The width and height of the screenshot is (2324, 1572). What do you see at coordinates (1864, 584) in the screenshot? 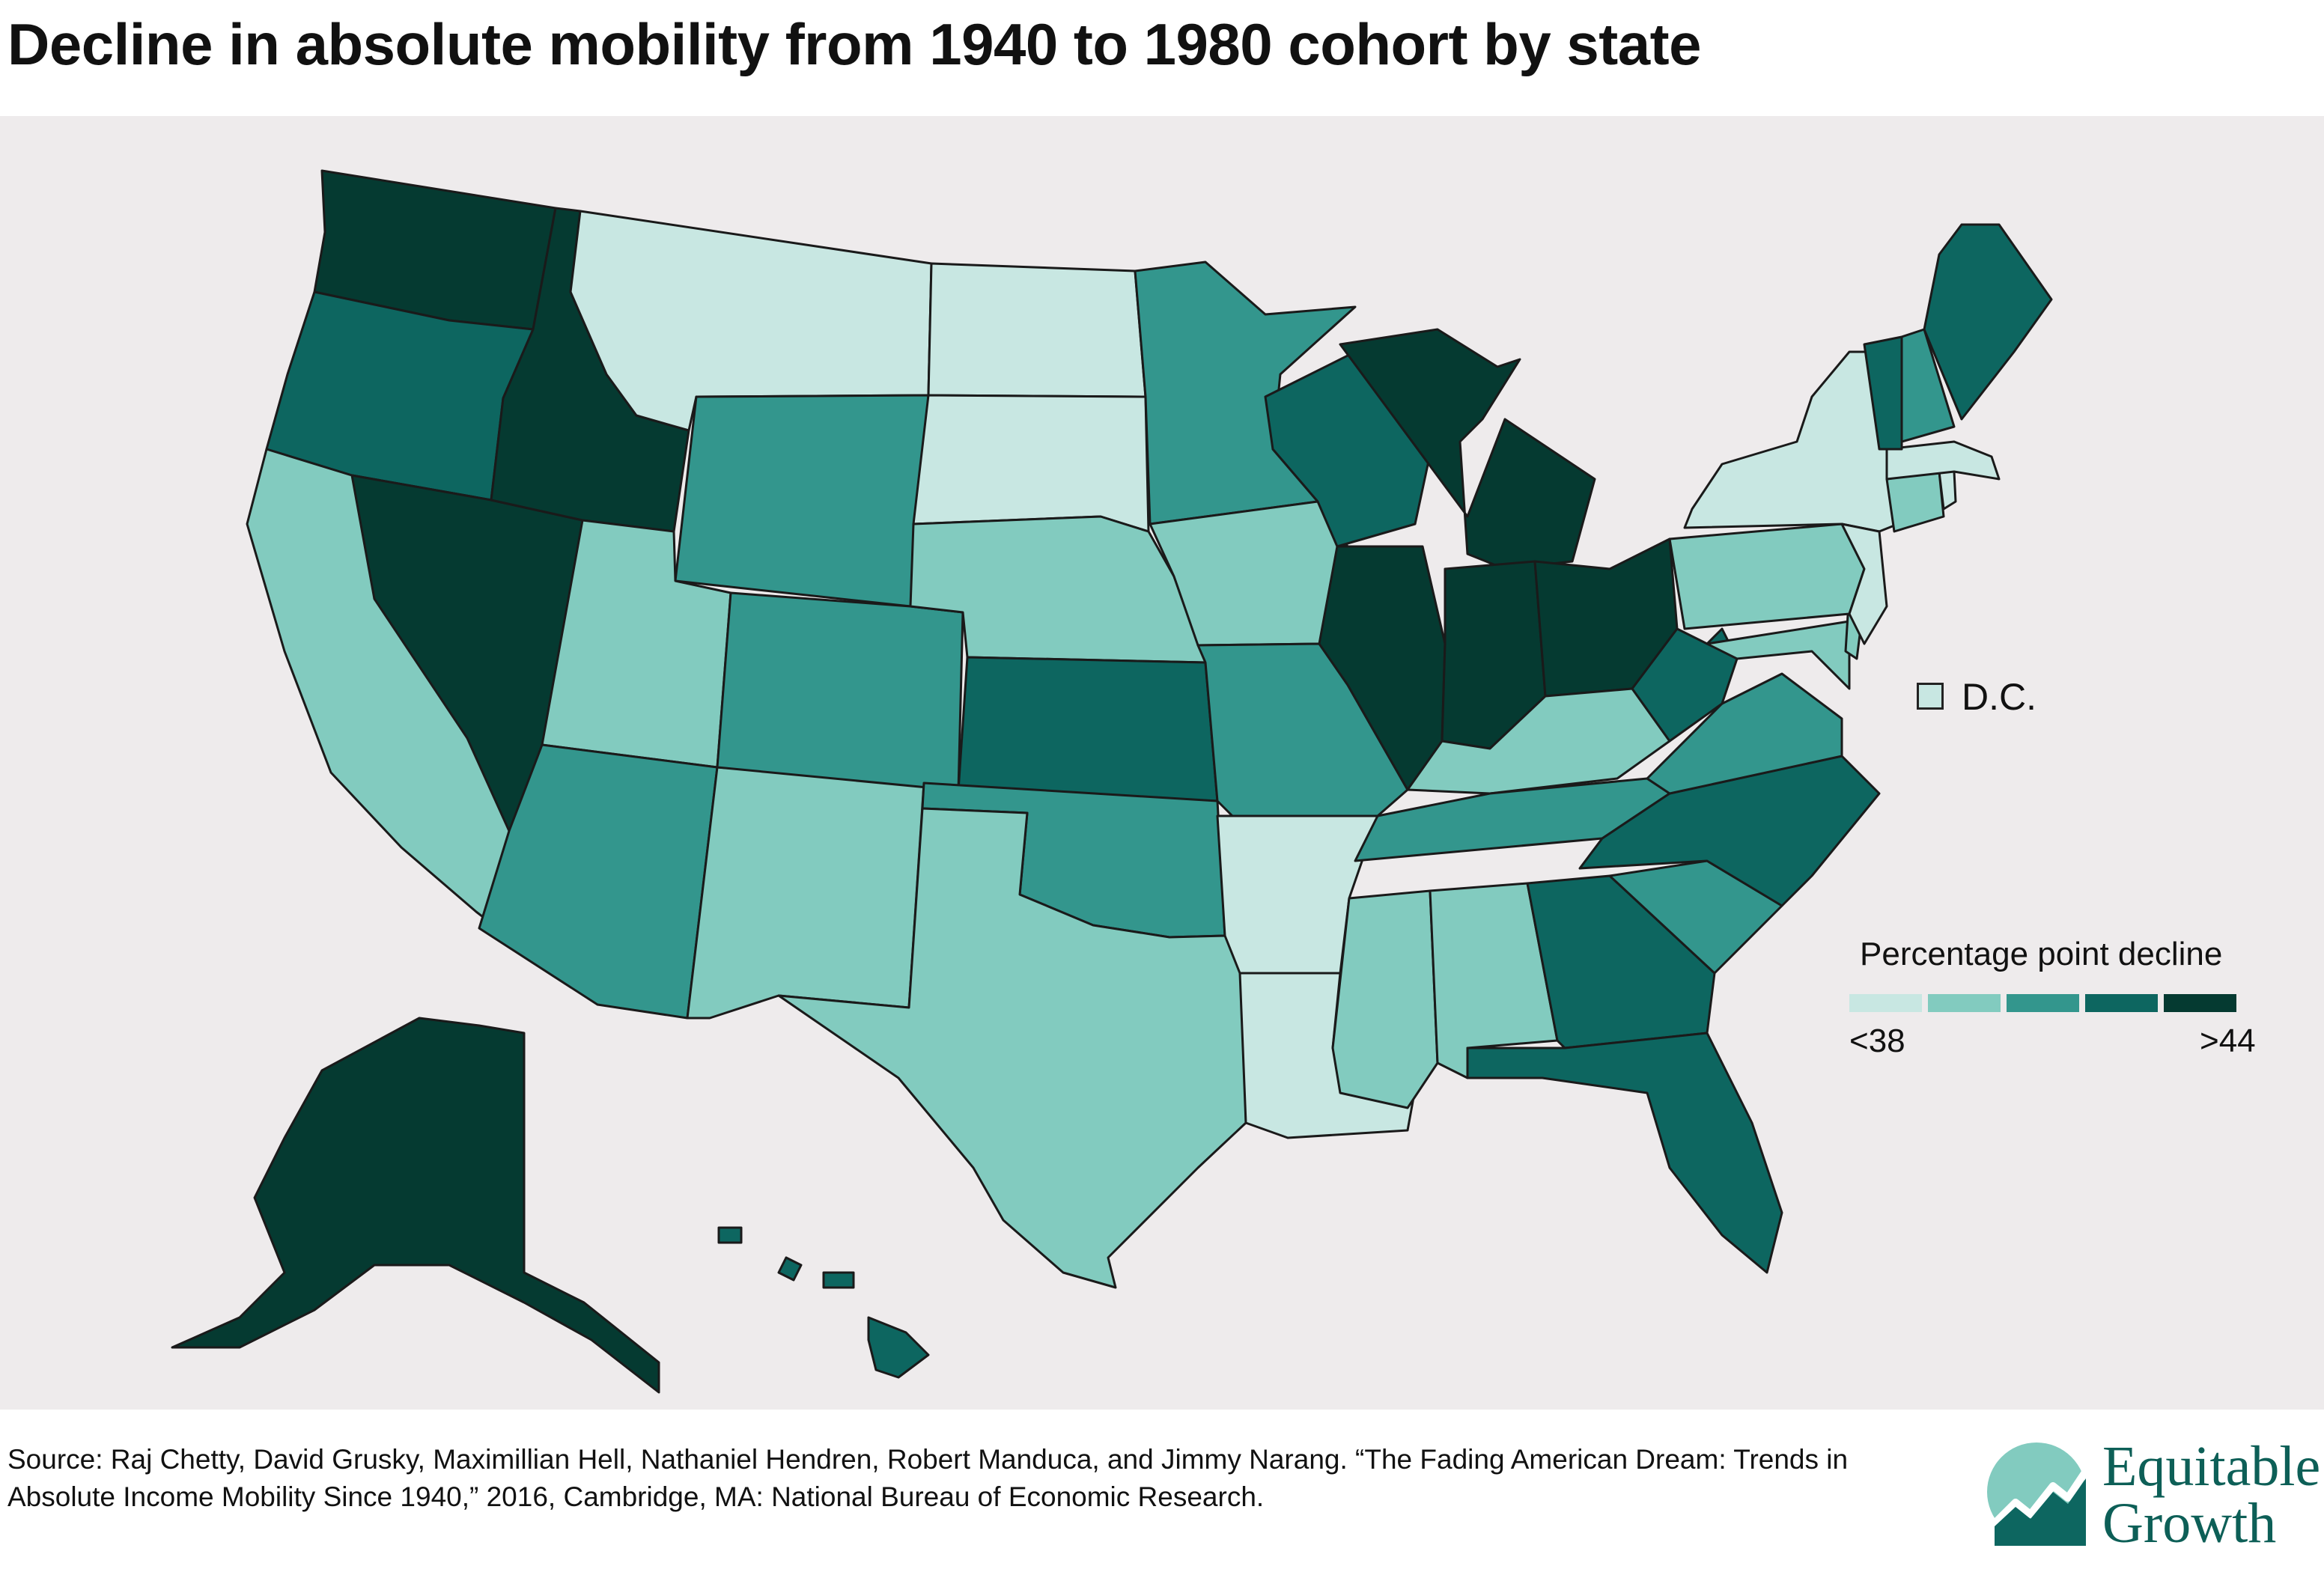
I see `state-nj` at bounding box center [1864, 584].